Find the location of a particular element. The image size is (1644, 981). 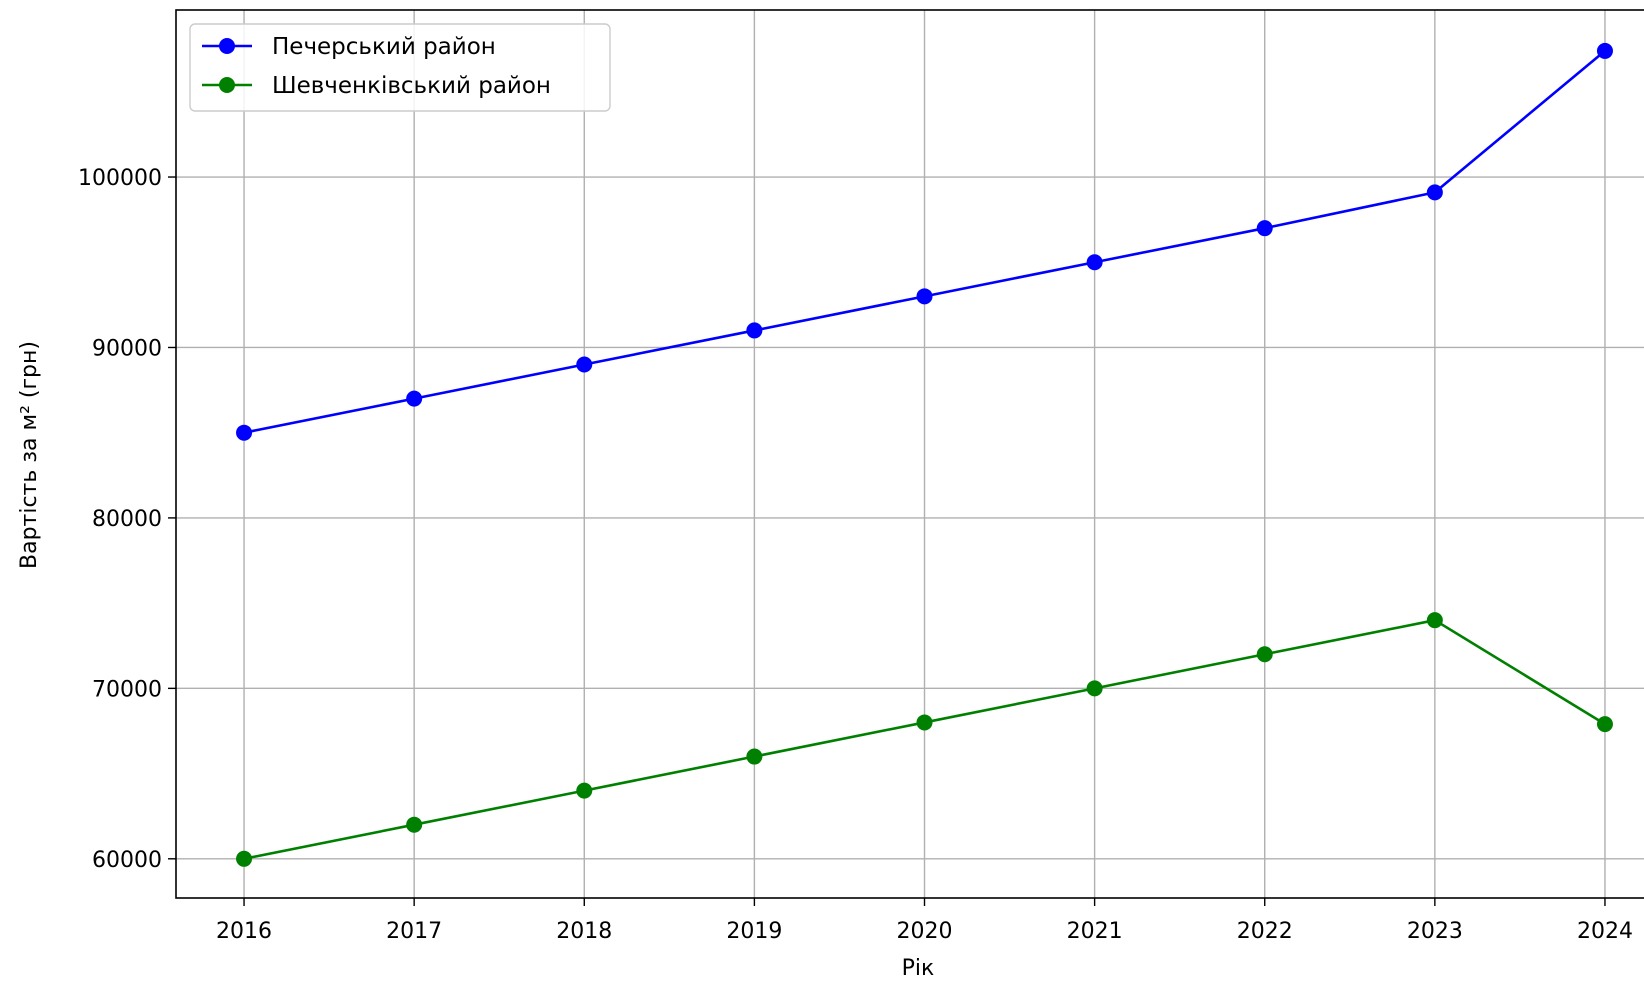

x-axis-label: Рік is located at coordinates (918, 968).